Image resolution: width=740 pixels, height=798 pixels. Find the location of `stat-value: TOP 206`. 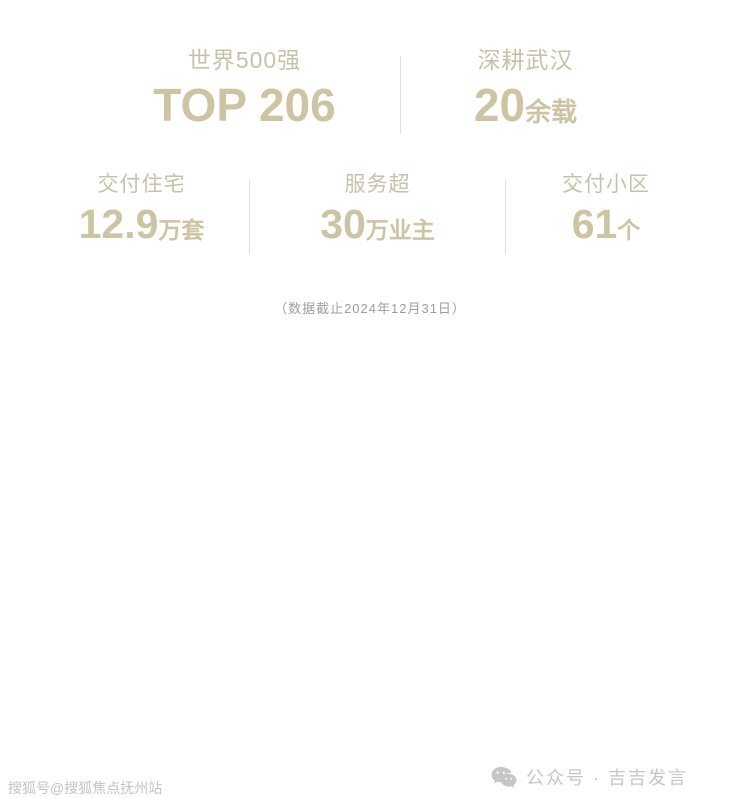

stat-value: TOP 206 is located at coordinates (244, 104).